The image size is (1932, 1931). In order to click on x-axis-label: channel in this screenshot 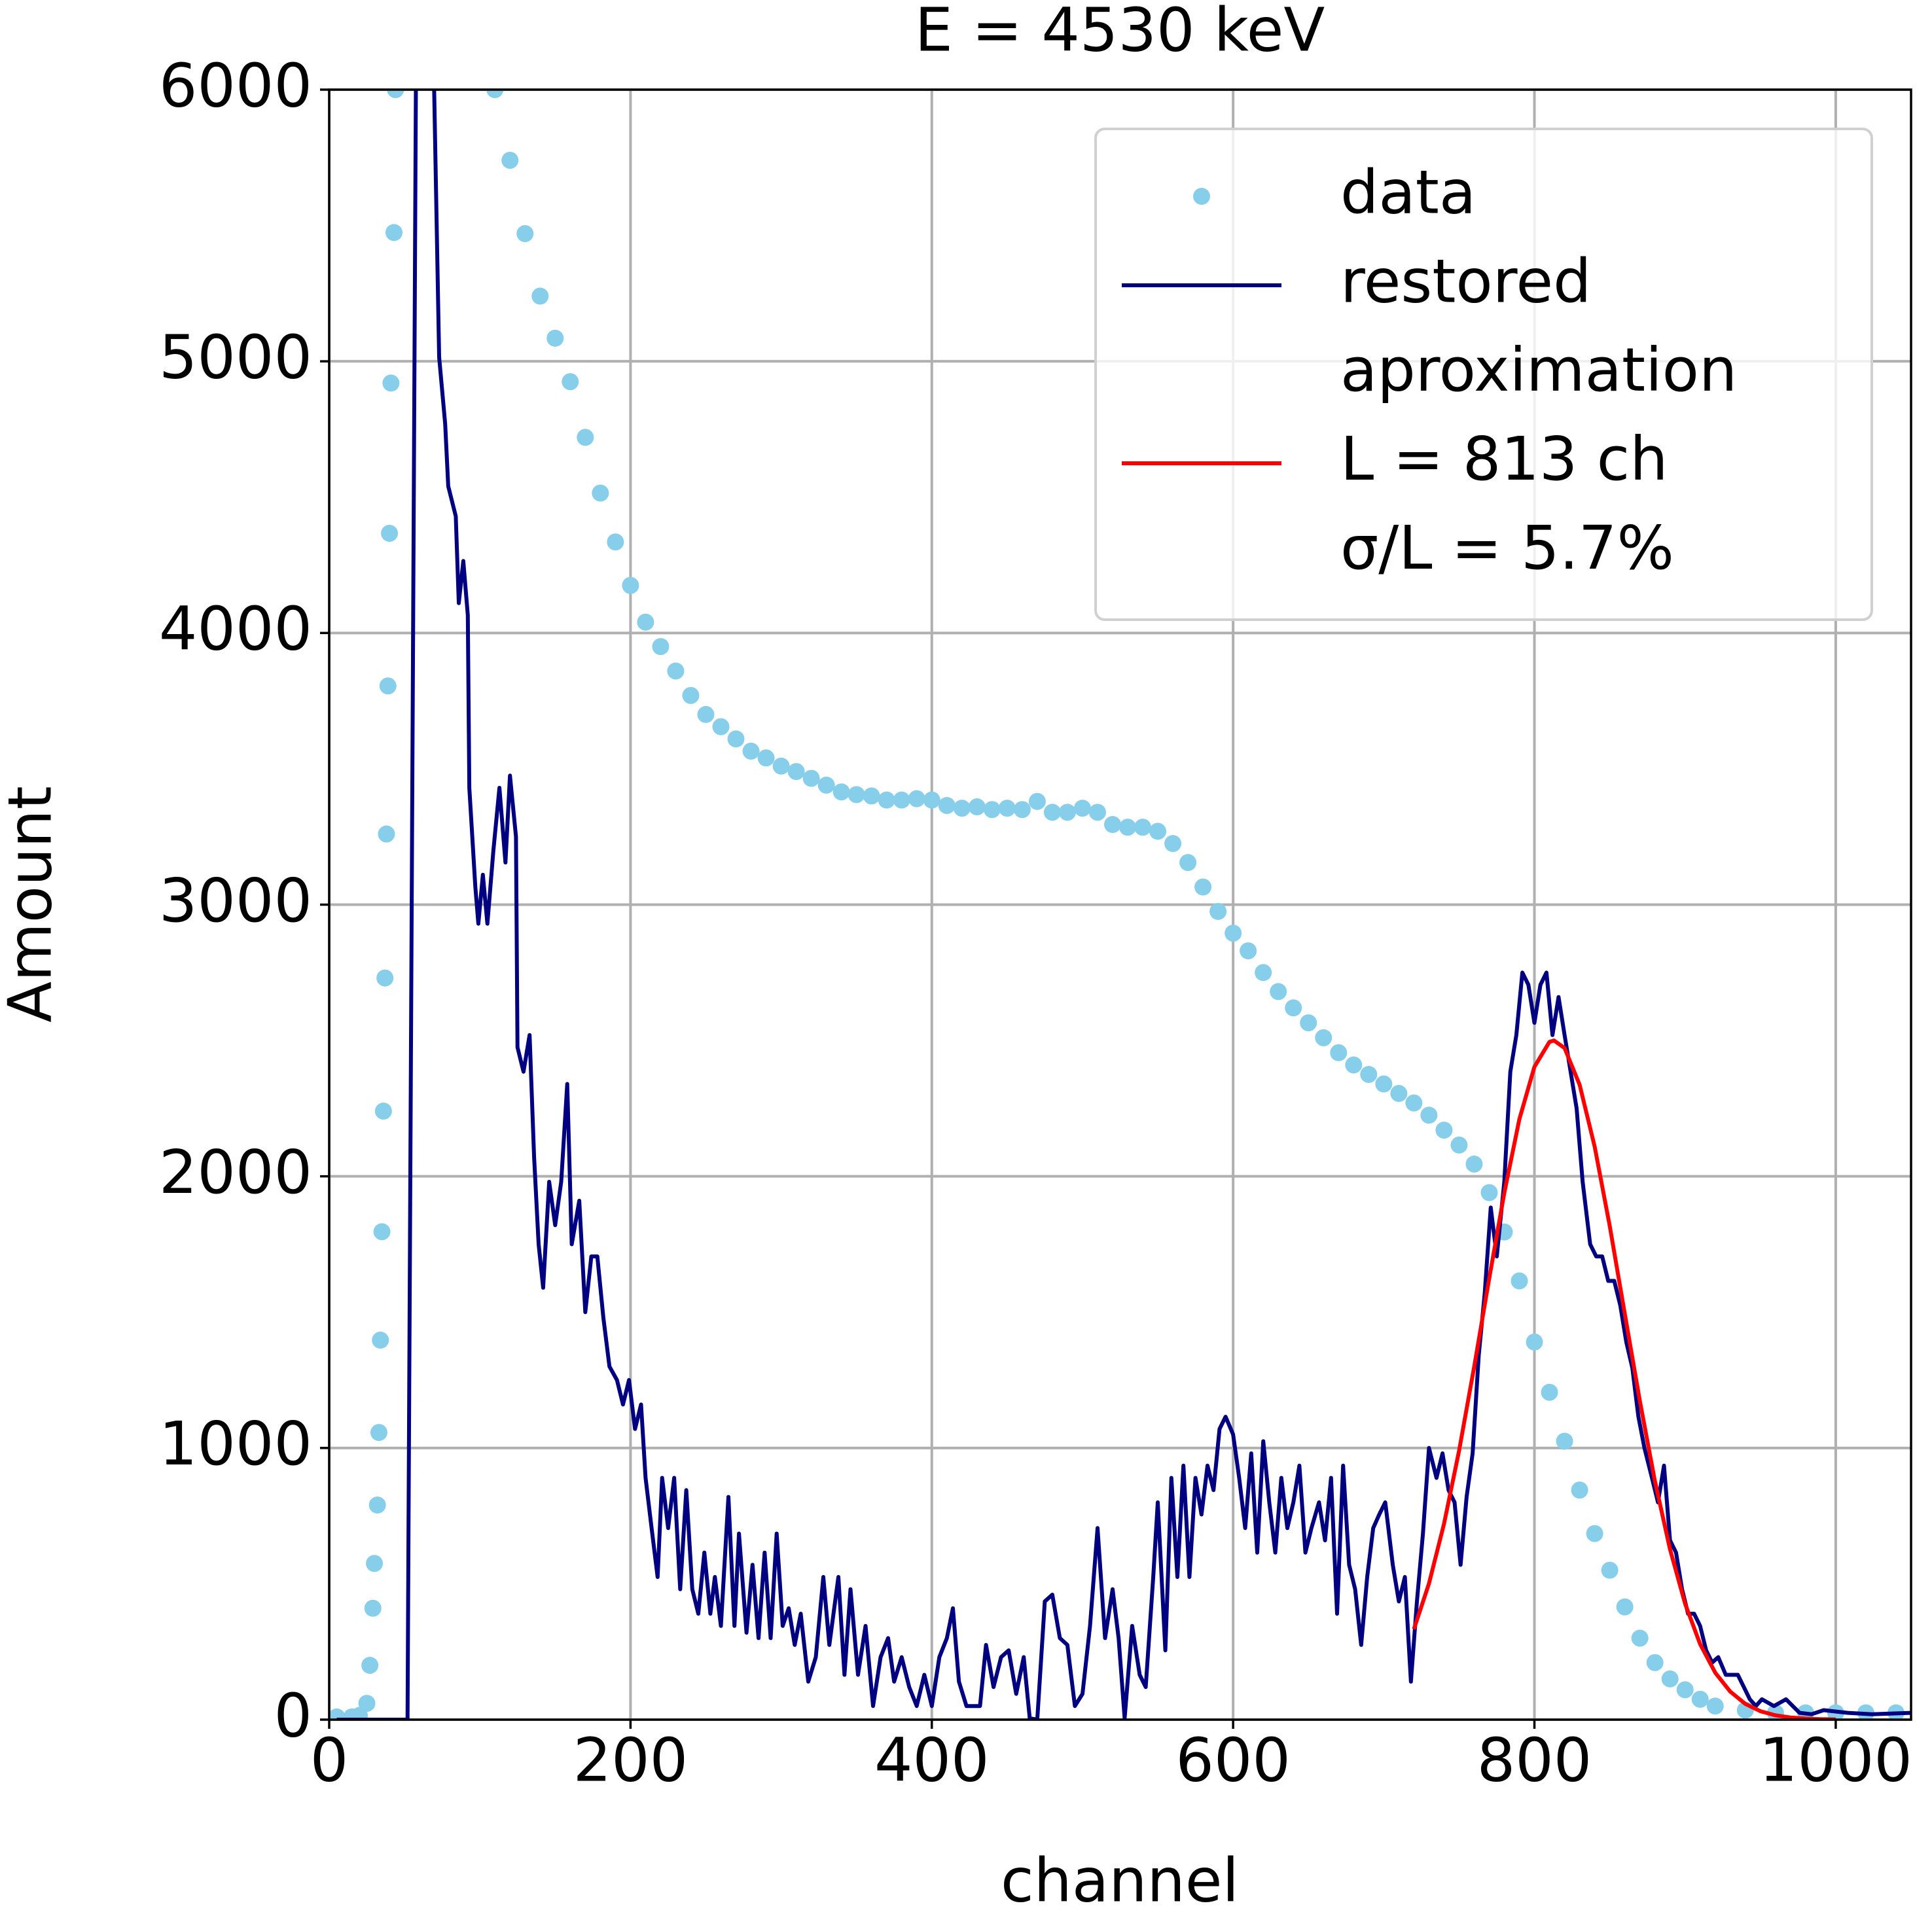, I will do `click(1120, 1880)`.